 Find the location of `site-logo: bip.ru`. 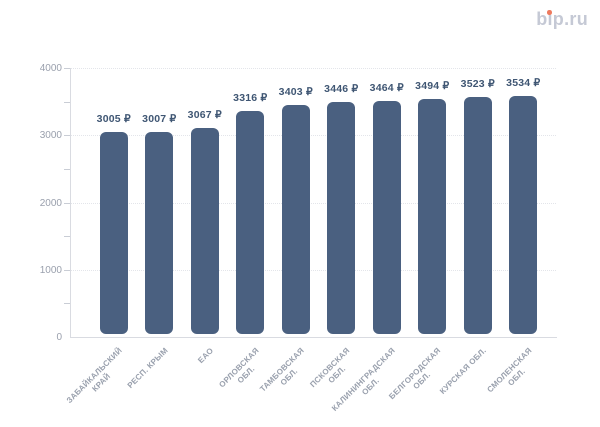

site-logo: bip.ru is located at coordinates (562, 19).